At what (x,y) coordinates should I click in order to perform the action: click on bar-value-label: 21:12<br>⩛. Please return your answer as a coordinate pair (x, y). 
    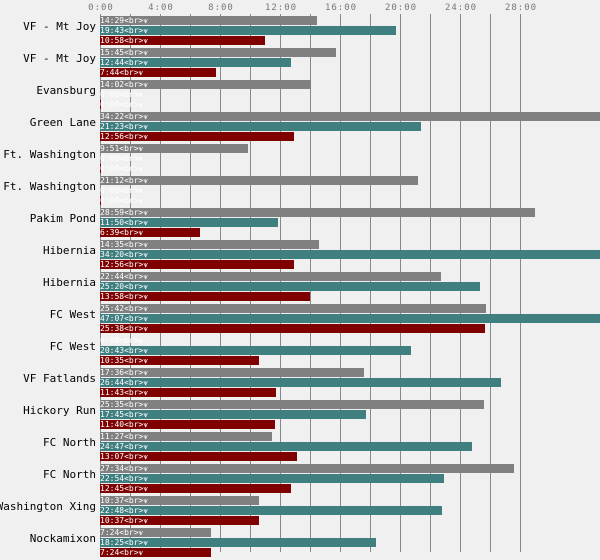
    Looking at the image, I should click on (124, 180).